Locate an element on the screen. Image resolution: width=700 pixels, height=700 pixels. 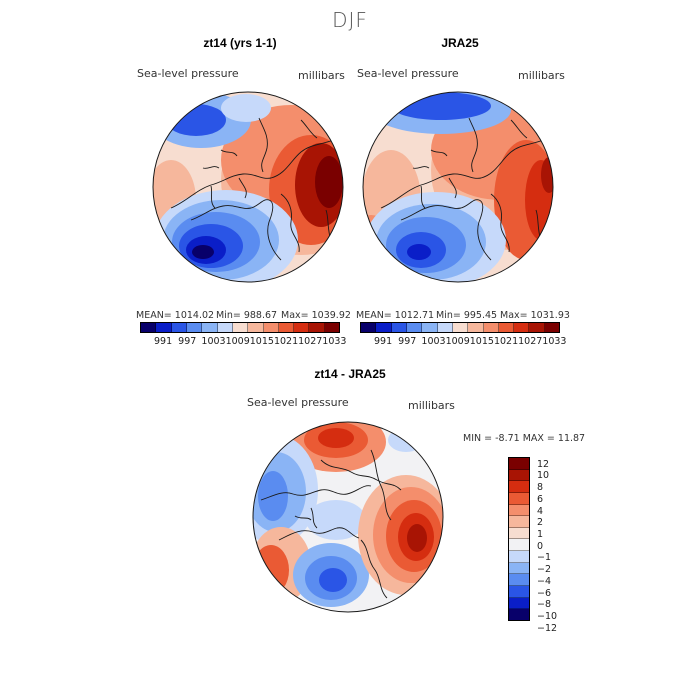
colorbar-tick-label: 10 is located at coordinates (543, 476).